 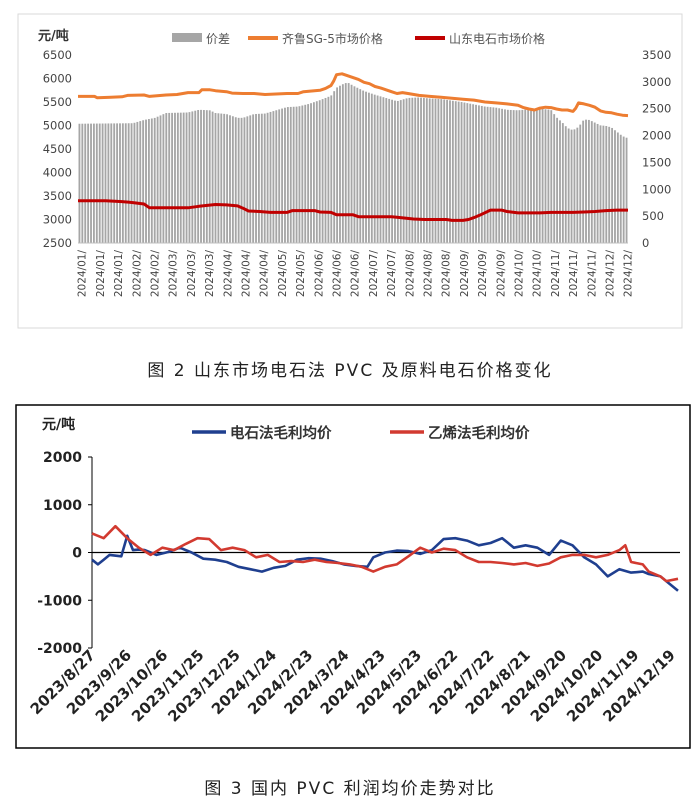 I want to click on x-tick-label: 2024/12/, so click(x=629, y=274).